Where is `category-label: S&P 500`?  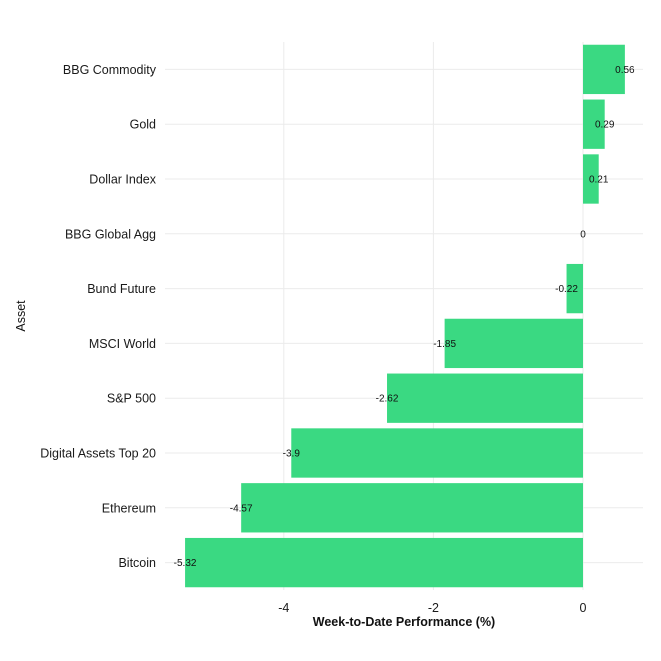 category-label: S&P 500 is located at coordinates (131, 399).